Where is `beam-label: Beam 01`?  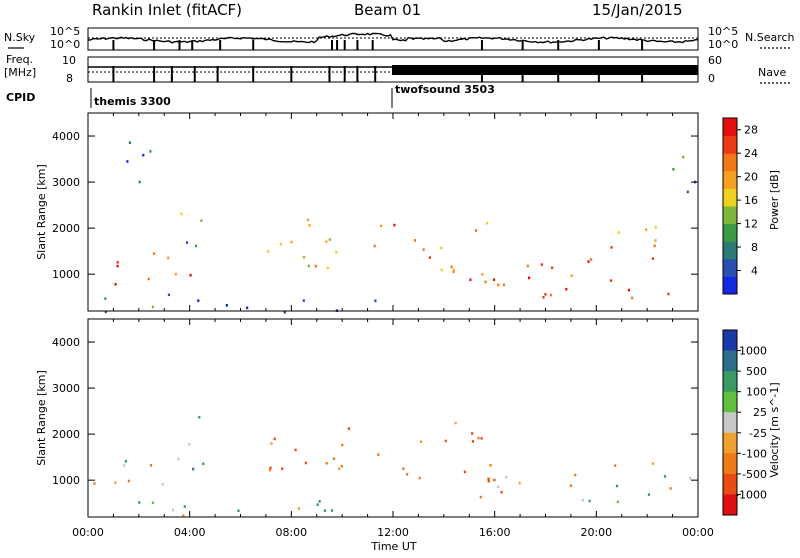 beam-label: Beam 01 is located at coordinates (387, 10).